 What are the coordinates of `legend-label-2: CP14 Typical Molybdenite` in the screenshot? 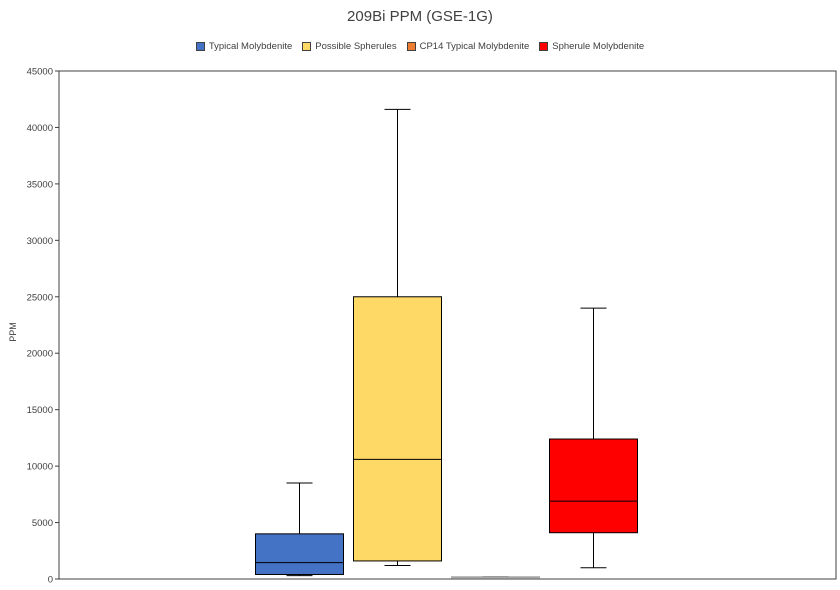 It's located at (474, 46).